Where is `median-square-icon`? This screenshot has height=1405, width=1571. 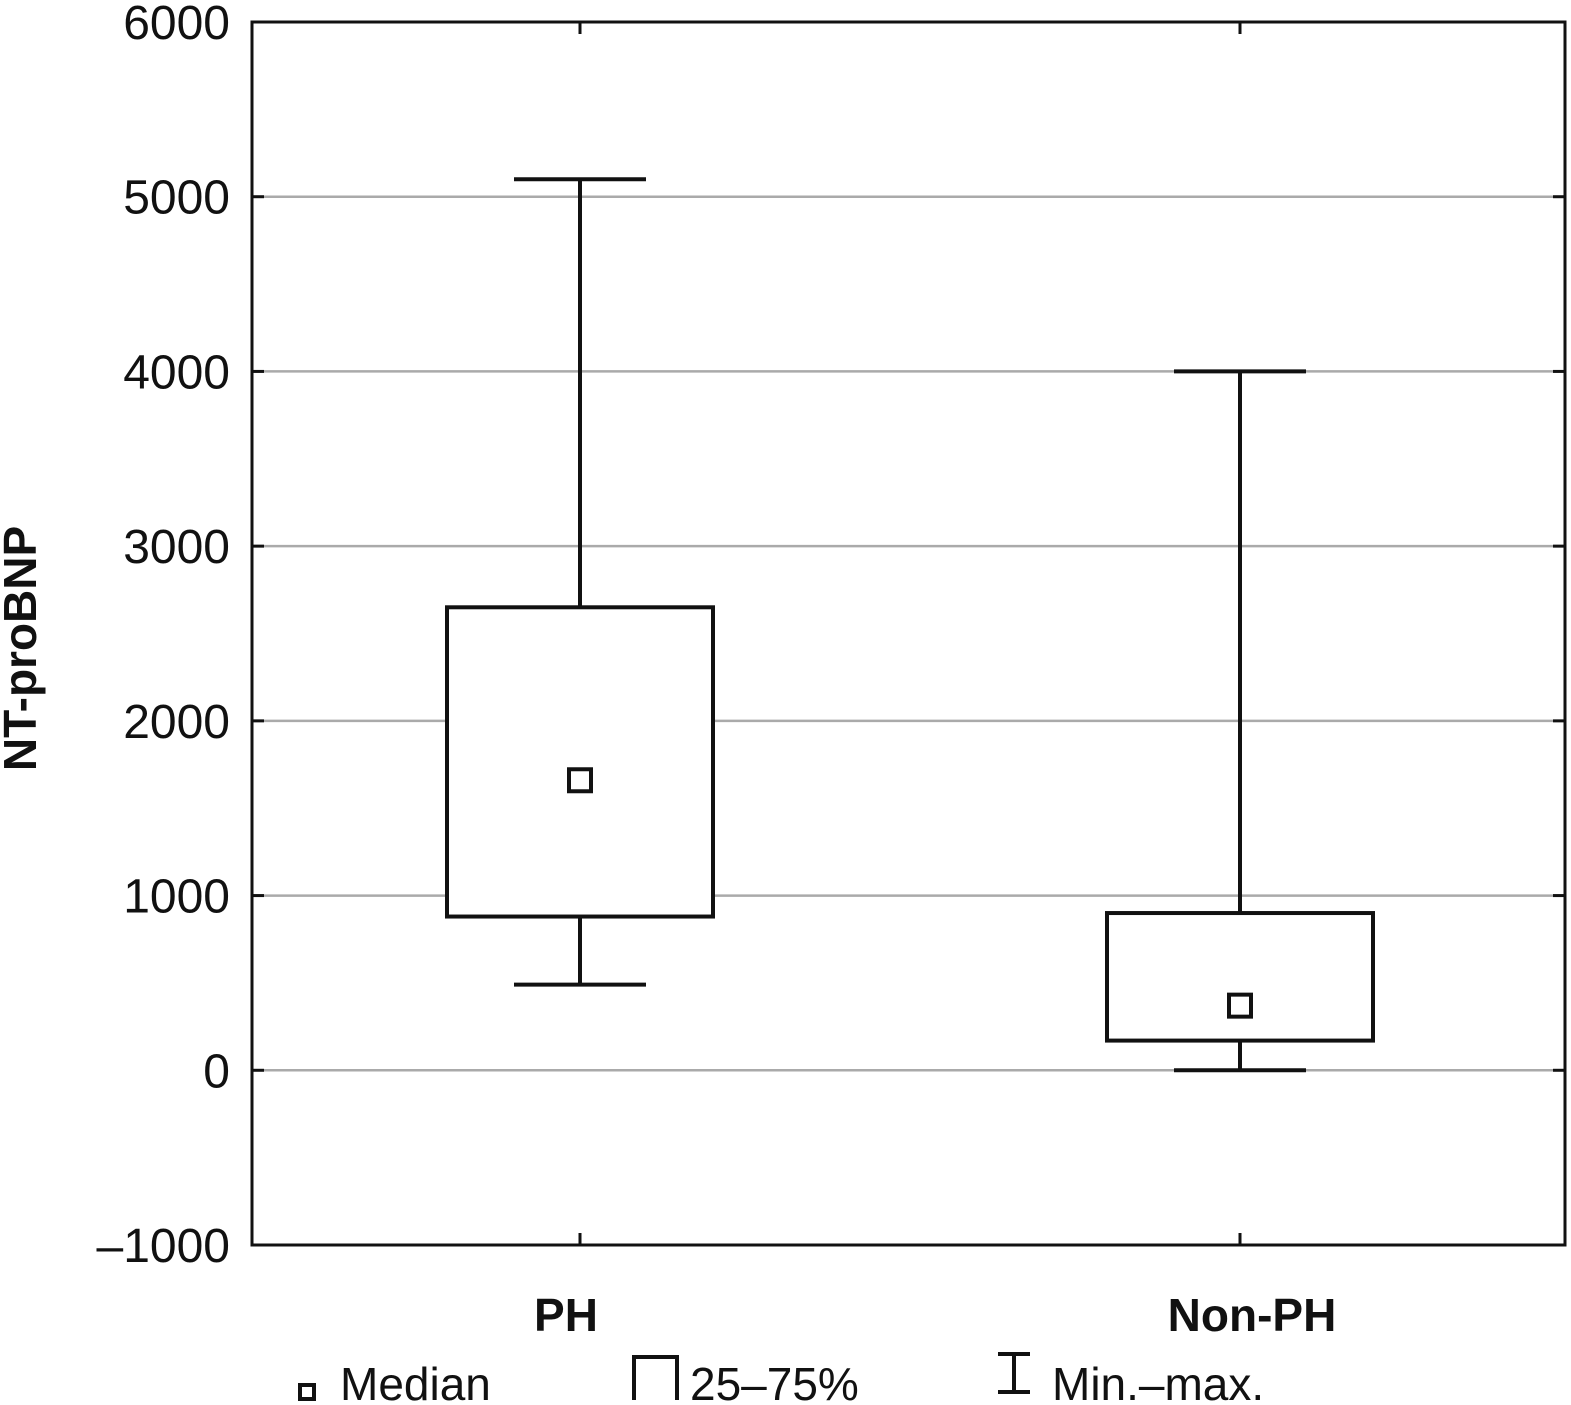
median-square-icon is located at coordinates (307, 1392).